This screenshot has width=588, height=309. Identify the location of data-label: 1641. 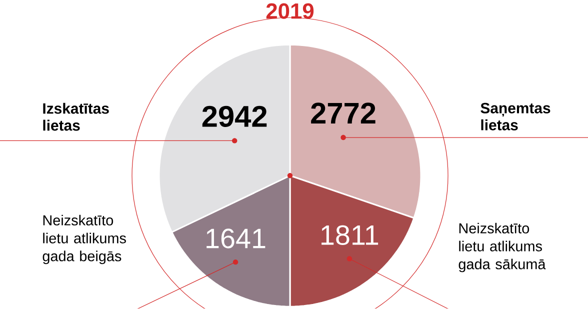
(236, 238).